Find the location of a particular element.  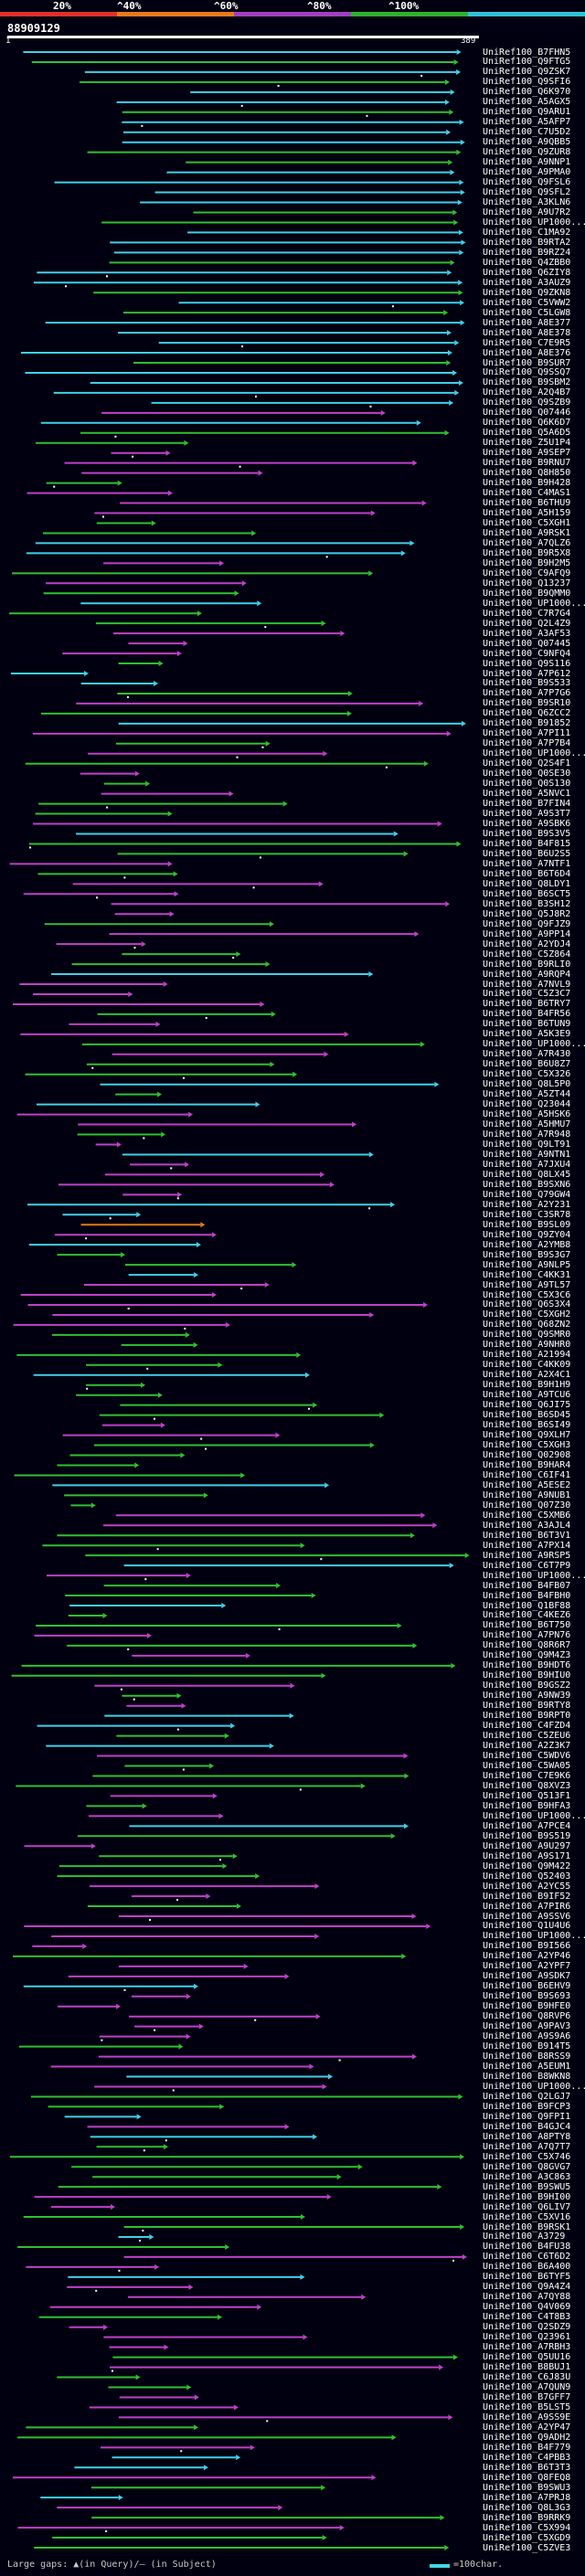

hit-label: UniRef100_A8E376 is located at coordinates (527, 352).